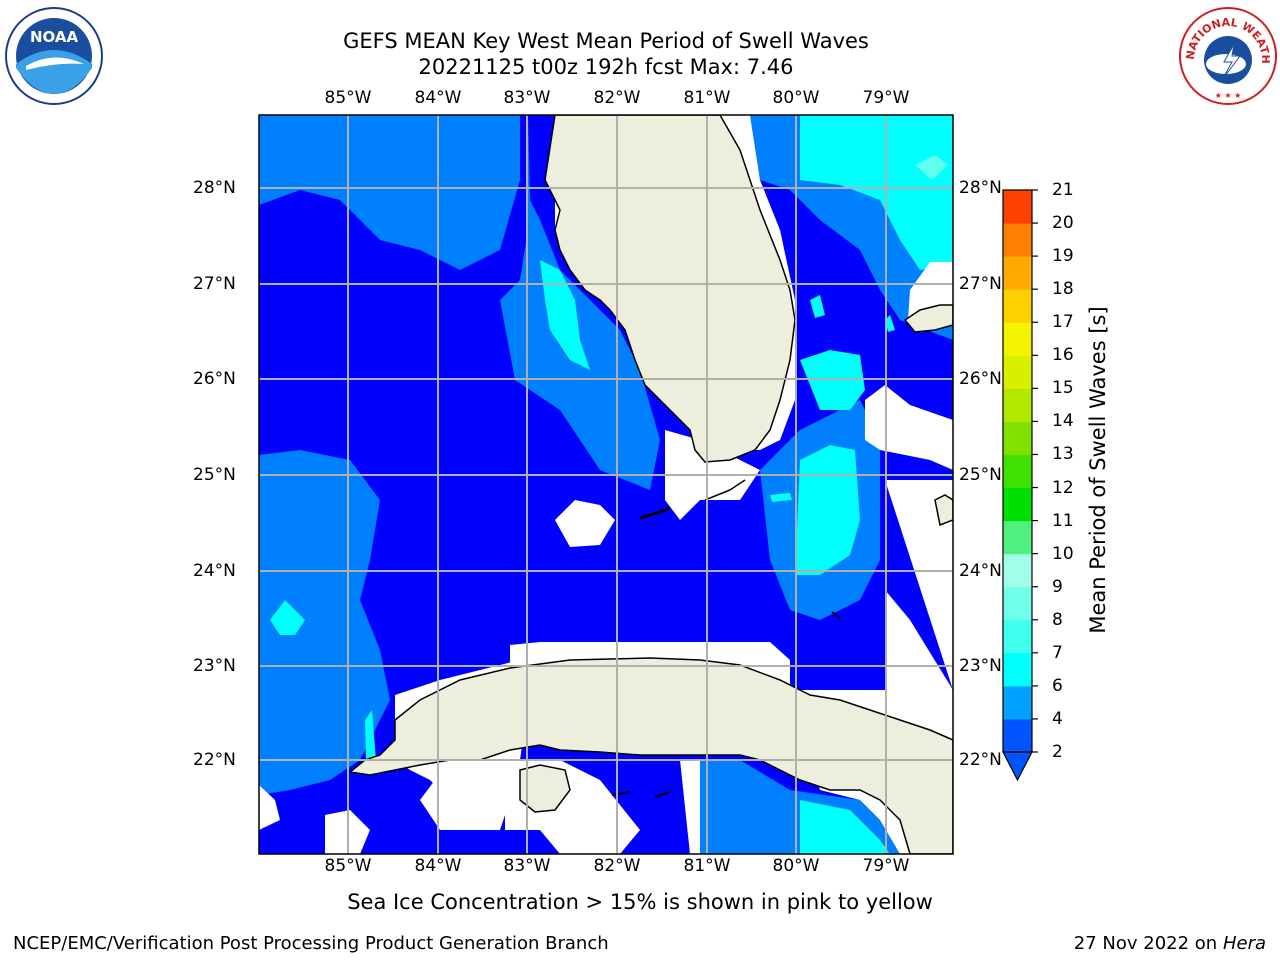 The image size is (1280, 960). What do you see at coordinates (1057, 718) in the screenshot?
I see `colorbar-tick-label: 4` at bounding box center [1057, 718].